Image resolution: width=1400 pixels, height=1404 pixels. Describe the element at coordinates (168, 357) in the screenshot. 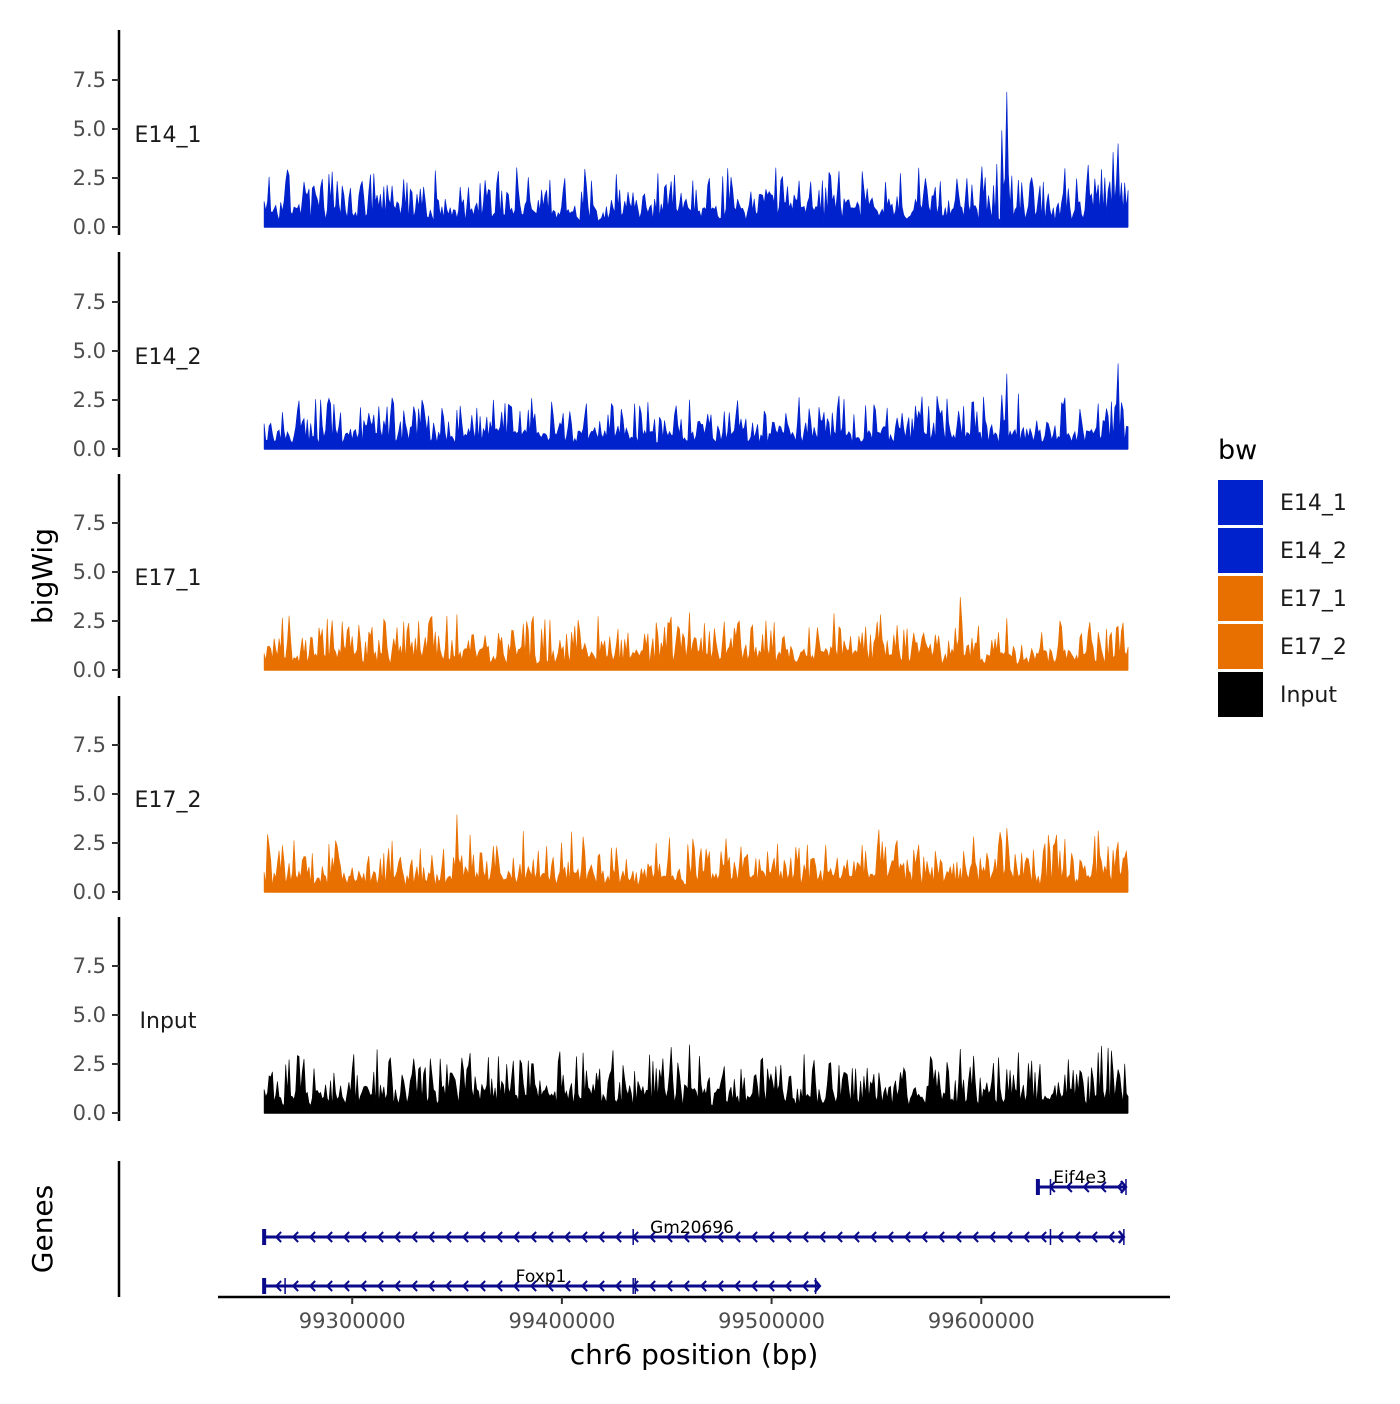

I see `track-label-e14_2: E14_2` at that location.